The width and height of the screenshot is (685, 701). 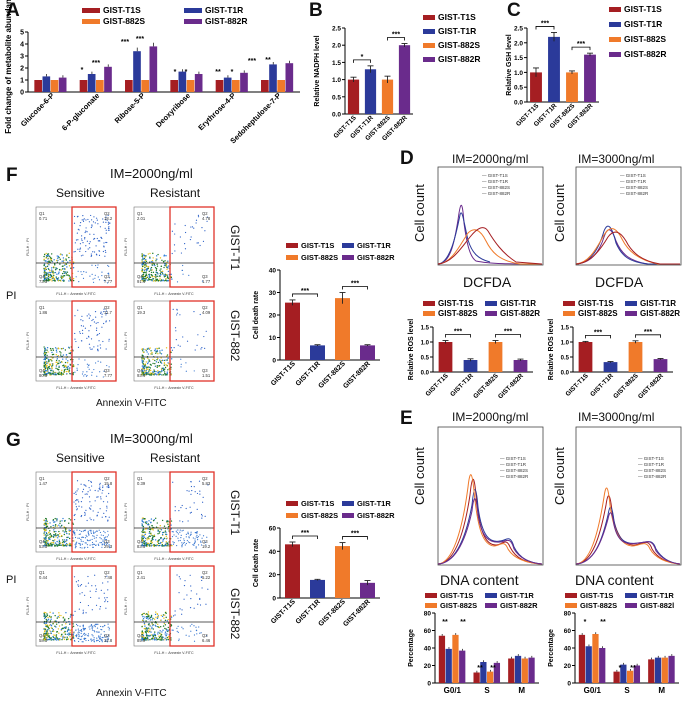 What do you see at coordinates (141, 218) in the screenshot?
I see `quadrant-value: 2.01` at bounding box center [141, 218].